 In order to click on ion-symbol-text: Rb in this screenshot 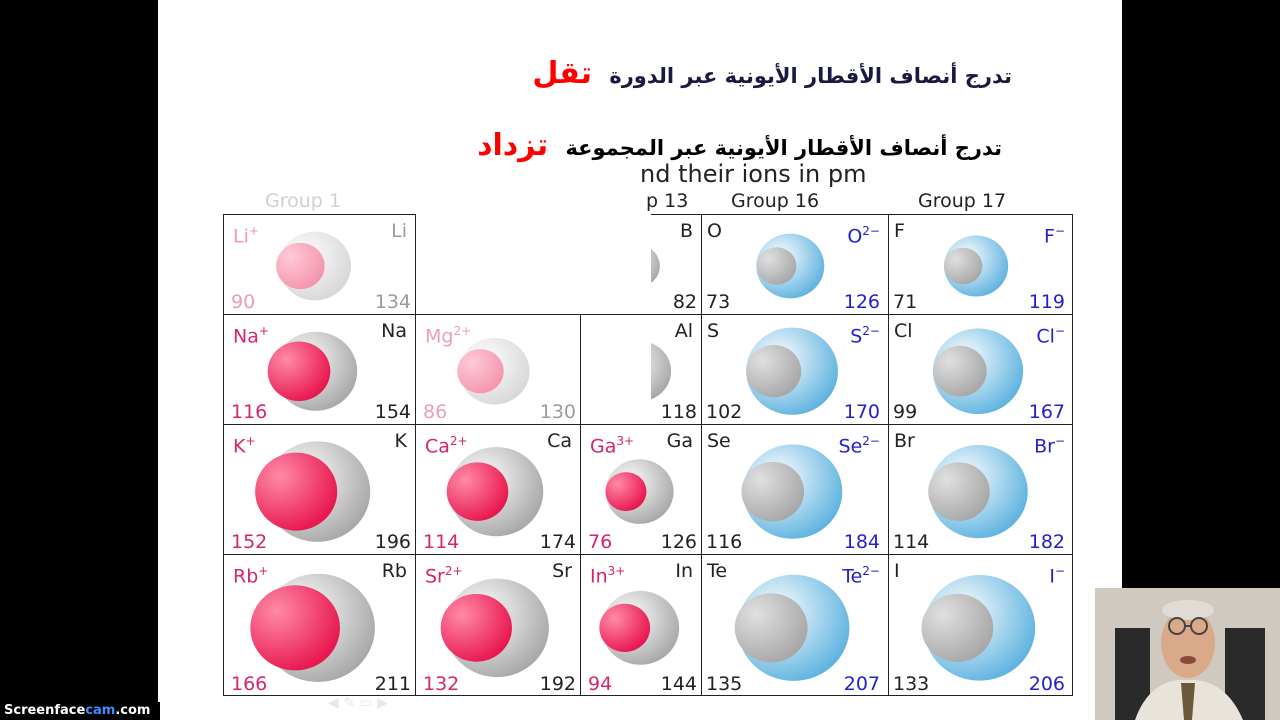, I will do `click(246, 576)`.